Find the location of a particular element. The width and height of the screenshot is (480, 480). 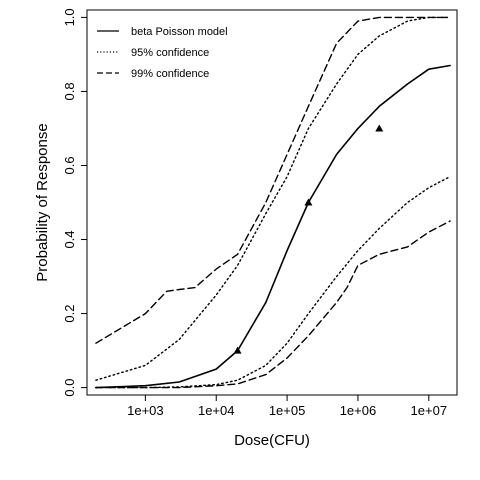

y-axis-title: Probability of Response is located at coordinates (42, 202).